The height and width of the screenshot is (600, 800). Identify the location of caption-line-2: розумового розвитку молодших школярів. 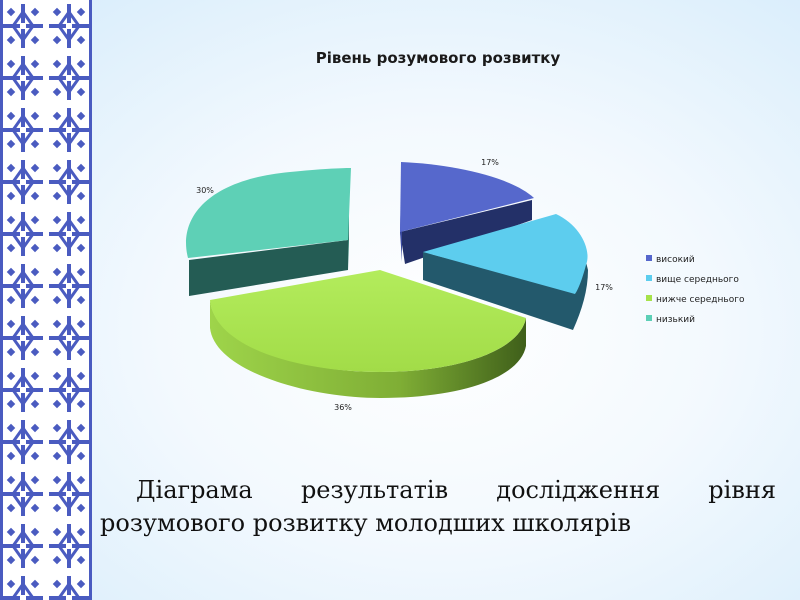
(365, 523).